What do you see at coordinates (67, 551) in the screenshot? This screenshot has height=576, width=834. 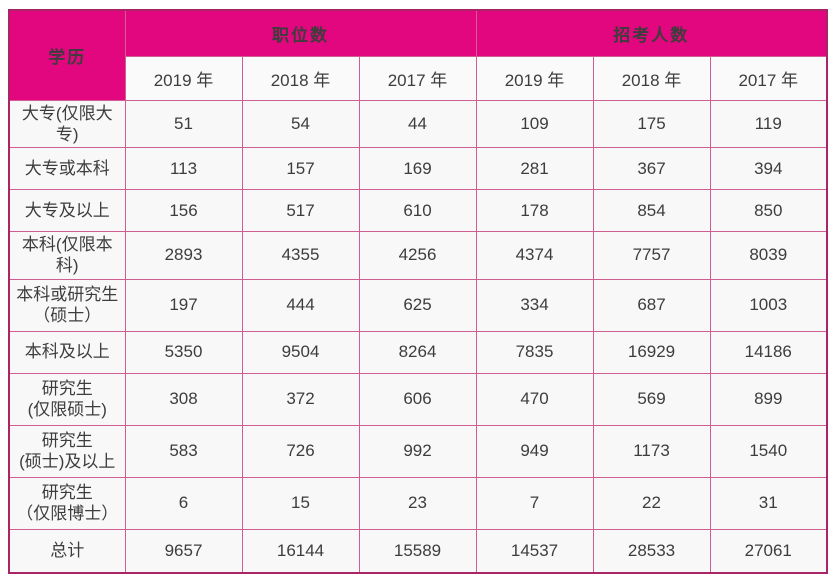 I see `row-label-total: 总计` at bounding box center [67, 551].